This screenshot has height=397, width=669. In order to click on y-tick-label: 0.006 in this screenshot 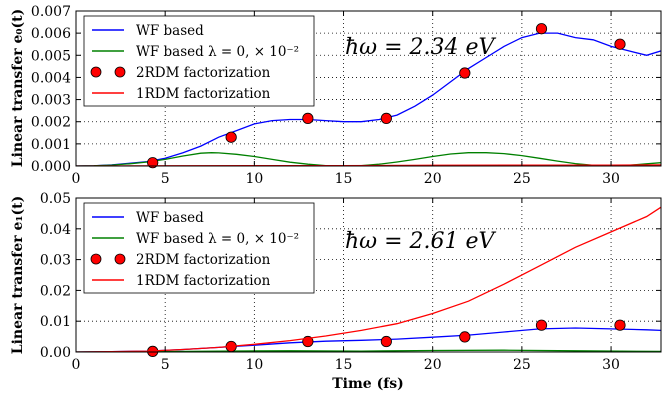, I will do `click(51, 34)`.